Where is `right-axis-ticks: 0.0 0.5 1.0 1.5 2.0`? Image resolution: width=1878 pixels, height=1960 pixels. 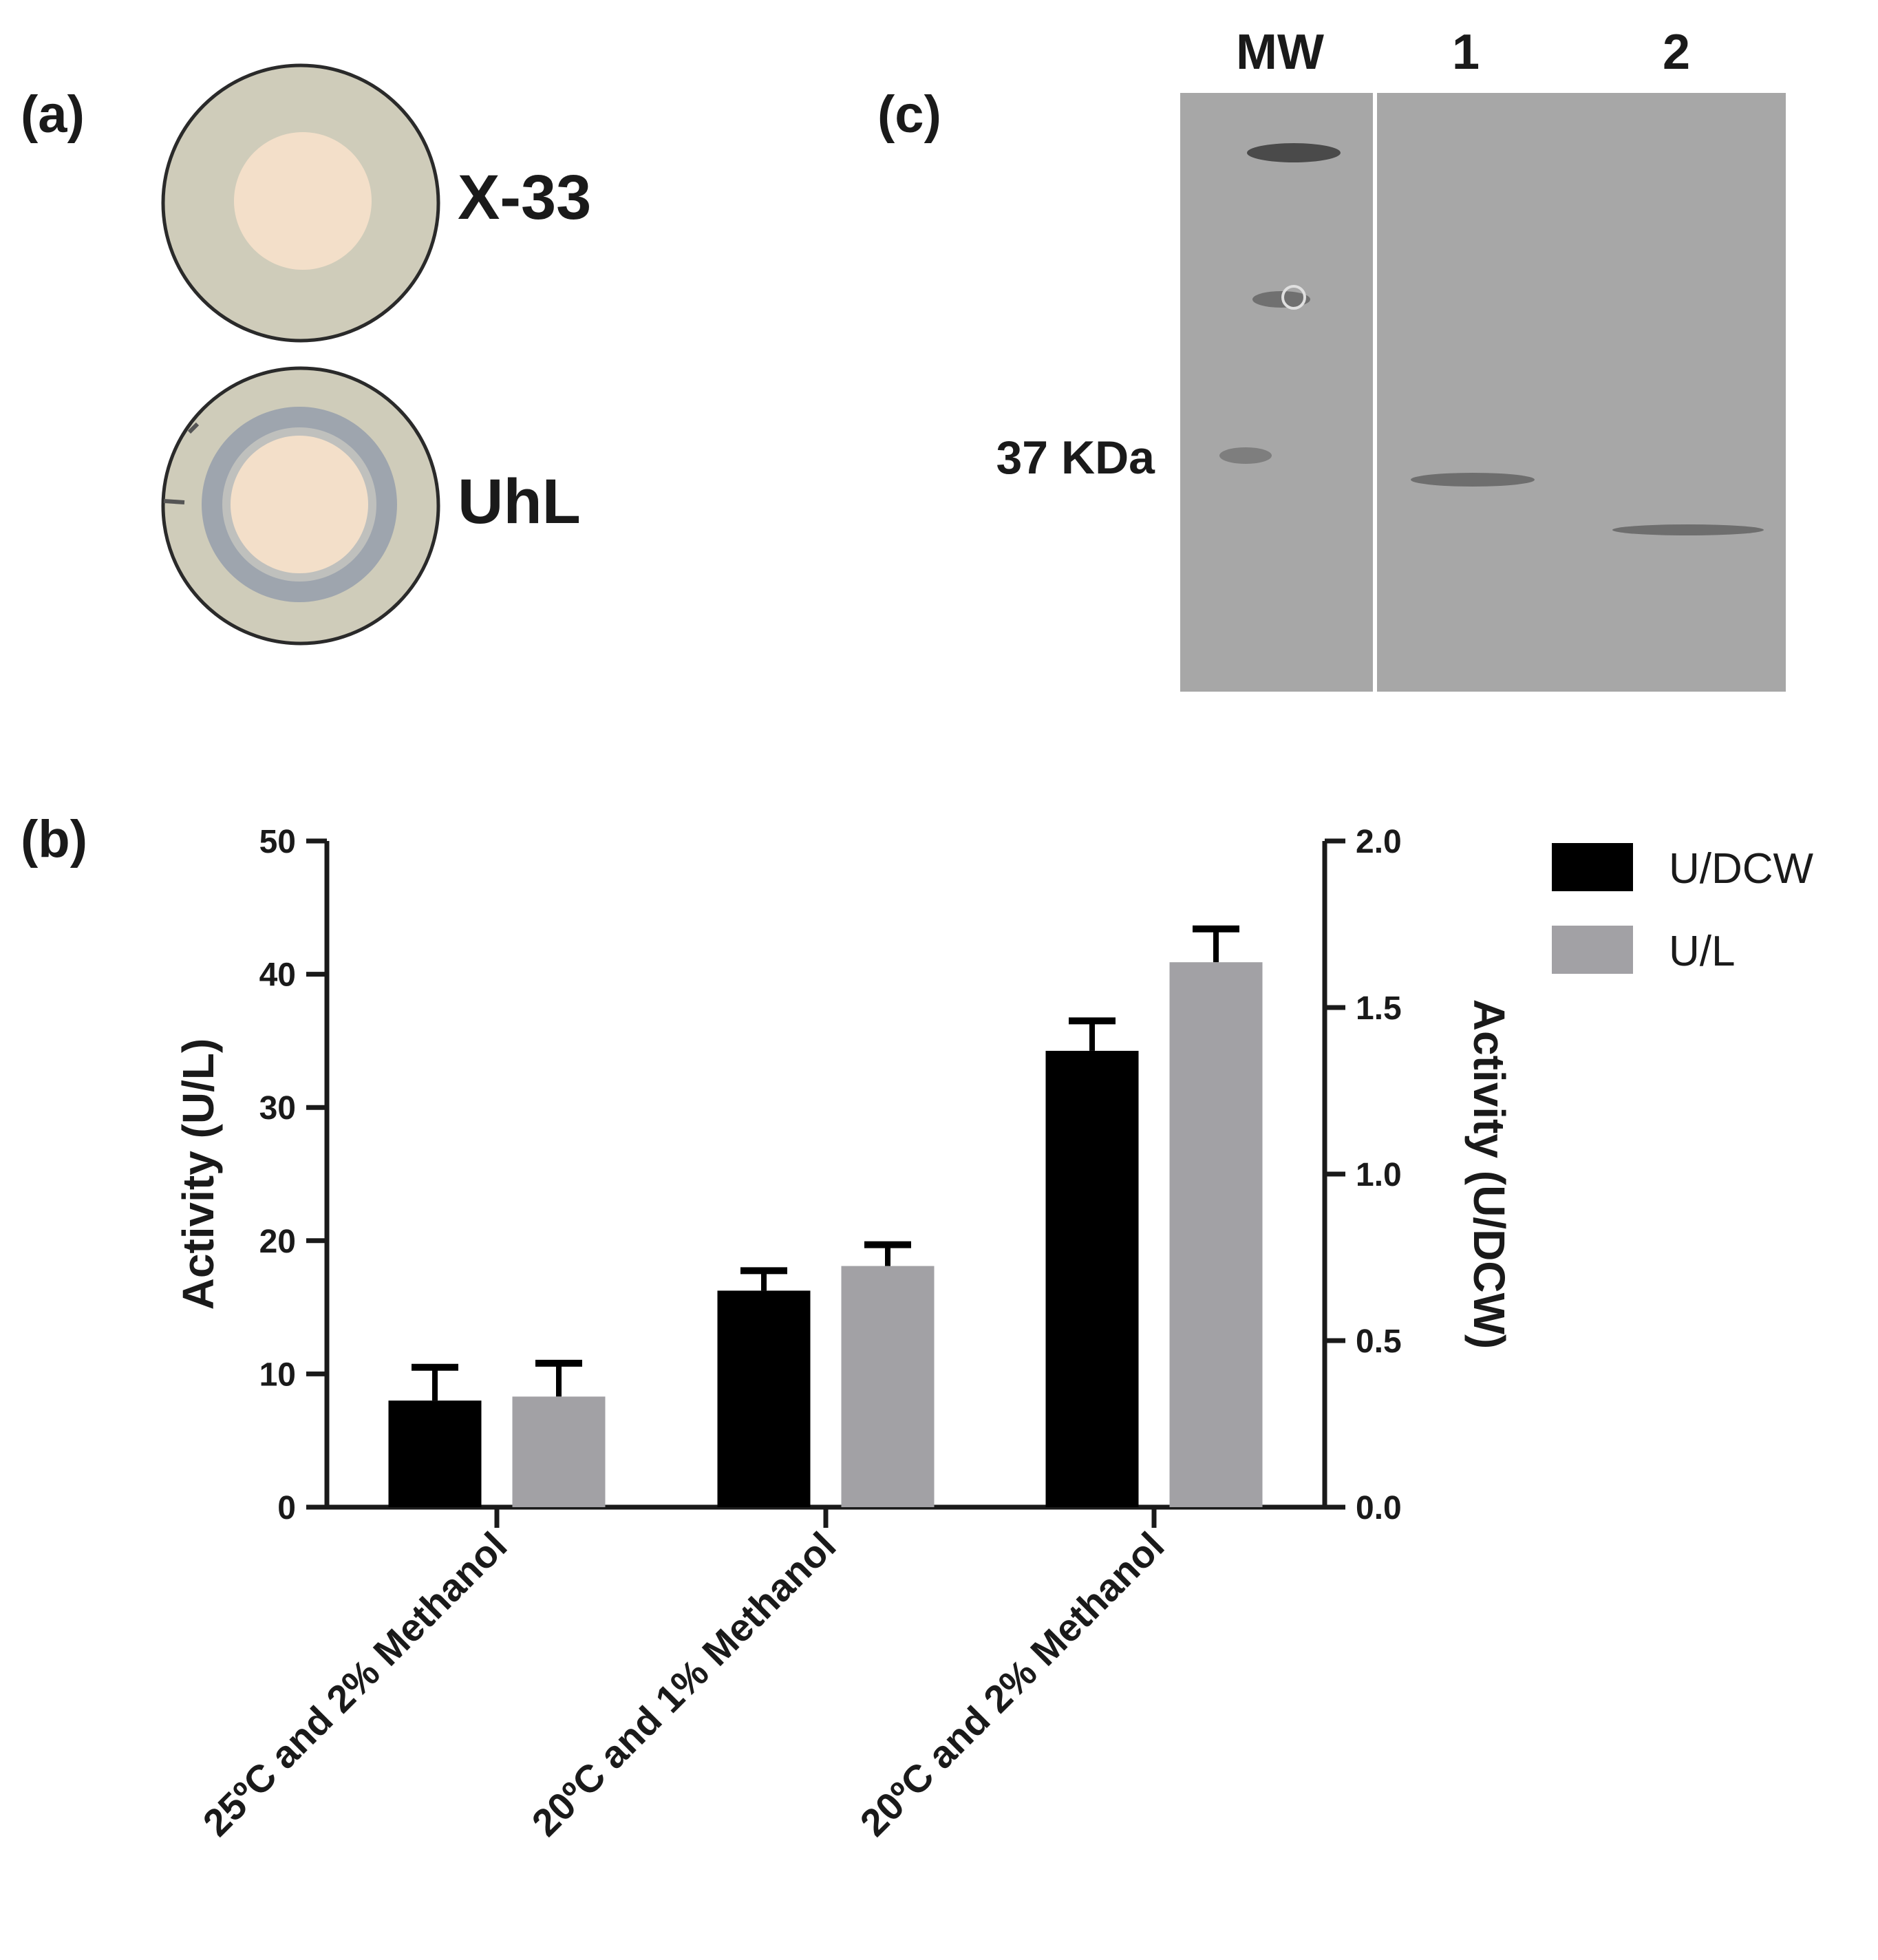 right-axis-ticks: 0.0 0.5 1.0 1.5 2.0 is located at coordinates (1363, 1175).